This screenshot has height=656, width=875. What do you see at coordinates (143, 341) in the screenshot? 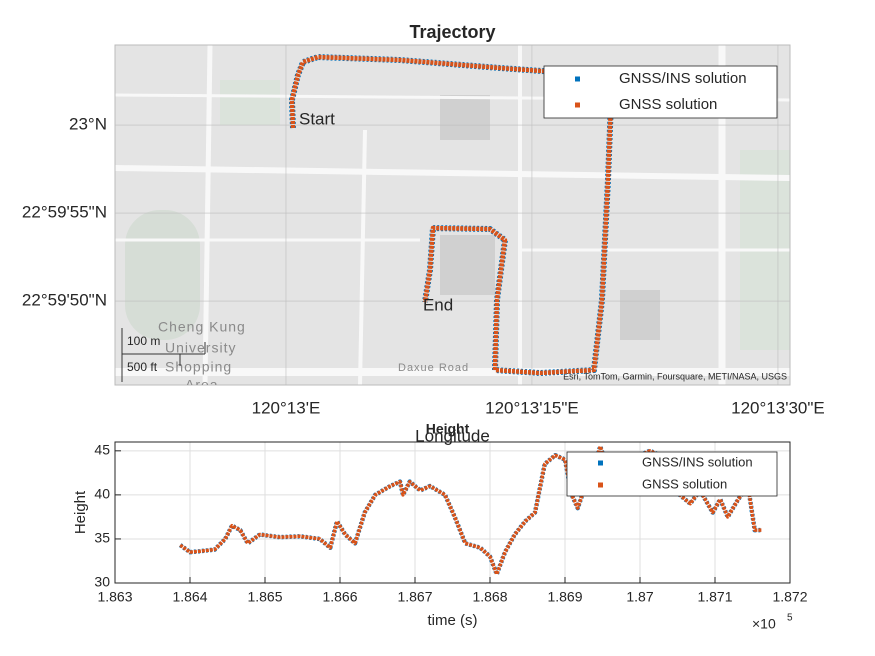
I see `scale-bar-label: 100 m` at bounding box center [143, 341].